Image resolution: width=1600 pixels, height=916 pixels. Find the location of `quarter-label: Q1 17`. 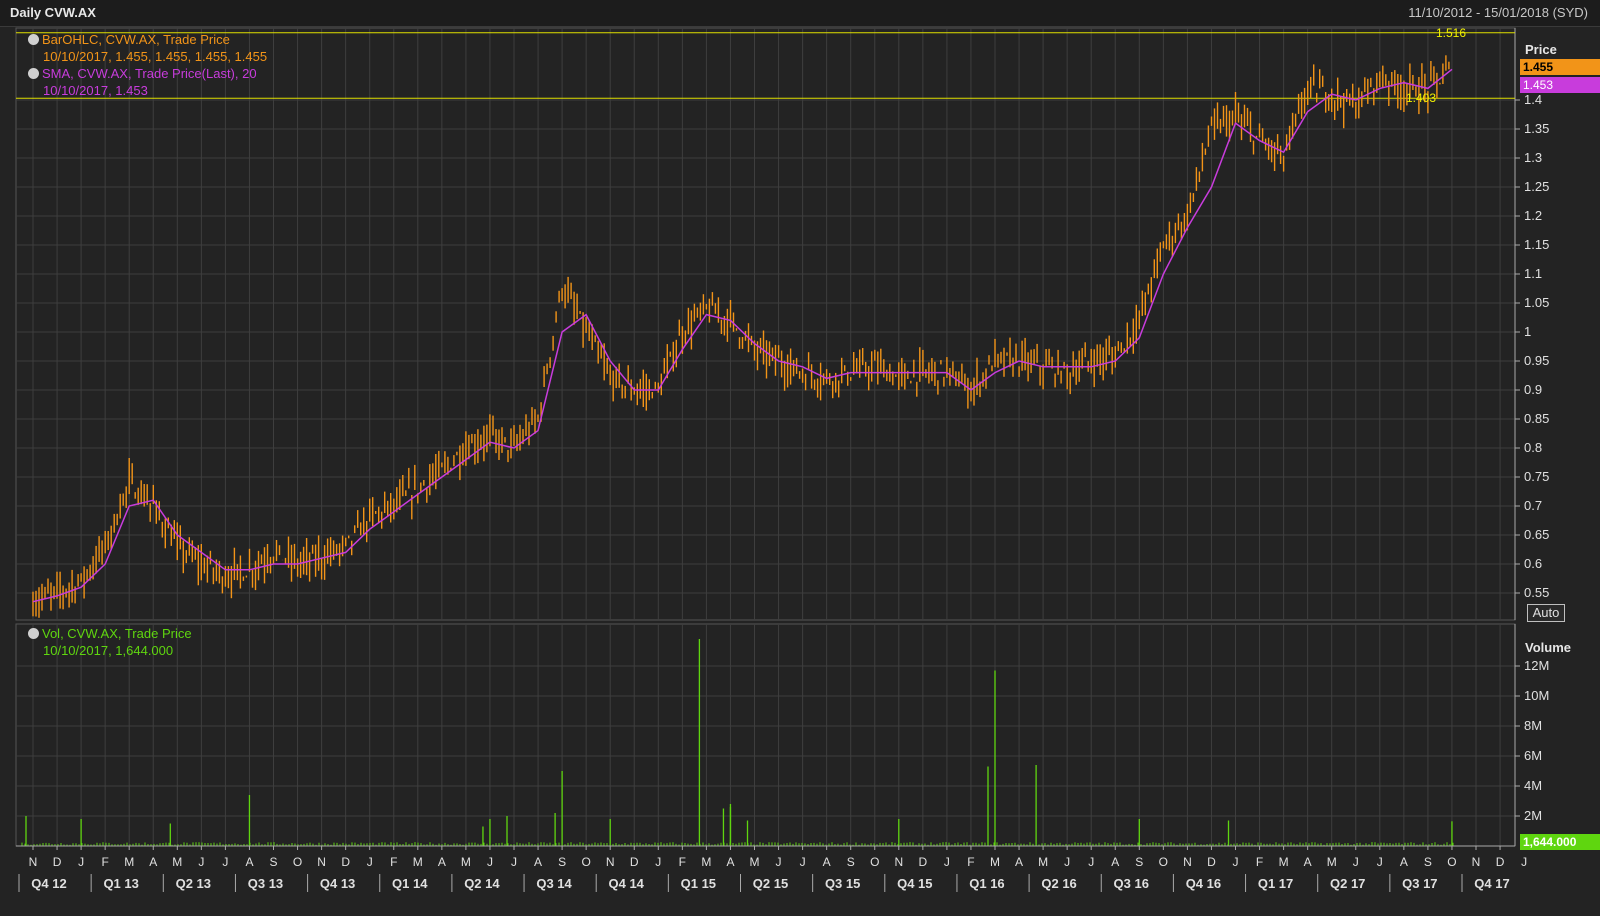

quarter-label: Q1 17 is located at coordinates (1275, 883).